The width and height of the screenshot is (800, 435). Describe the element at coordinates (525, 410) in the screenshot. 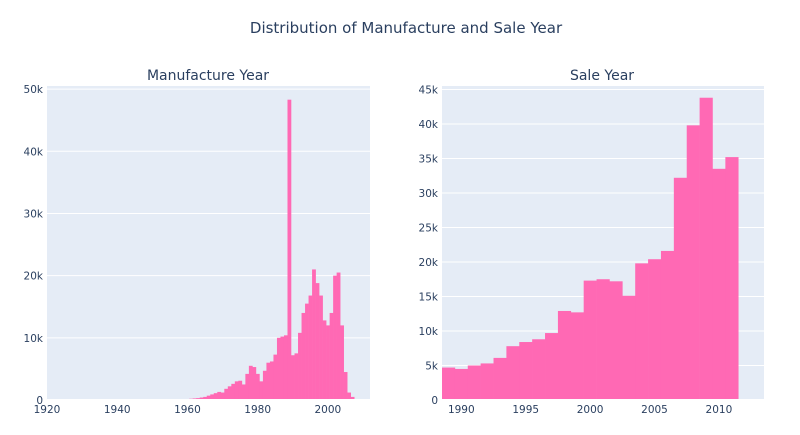

I see `sale-xtick-label: 1995` at that location.